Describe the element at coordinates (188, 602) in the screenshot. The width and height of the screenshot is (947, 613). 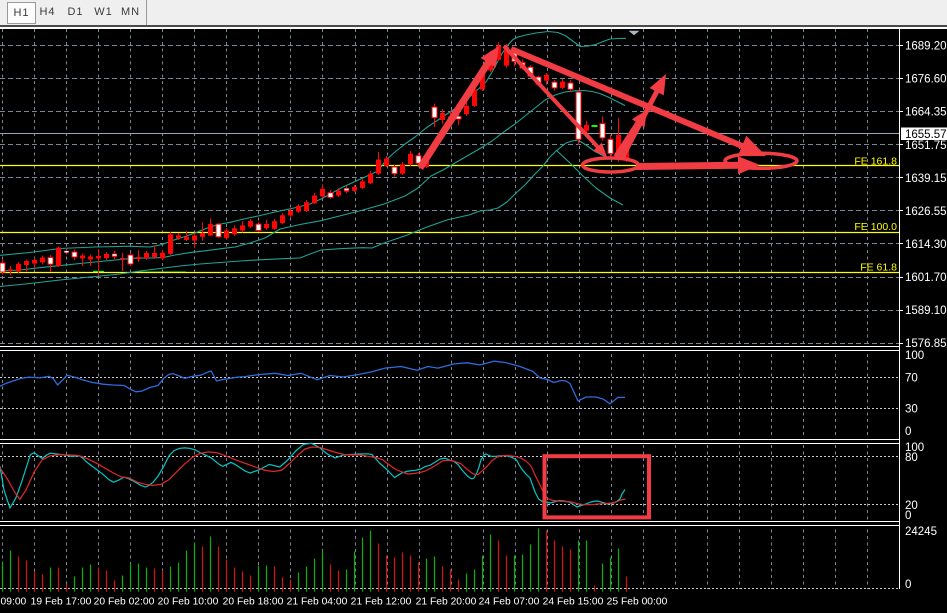
I see `svg-text: 20 Feb 10:00` at that location.